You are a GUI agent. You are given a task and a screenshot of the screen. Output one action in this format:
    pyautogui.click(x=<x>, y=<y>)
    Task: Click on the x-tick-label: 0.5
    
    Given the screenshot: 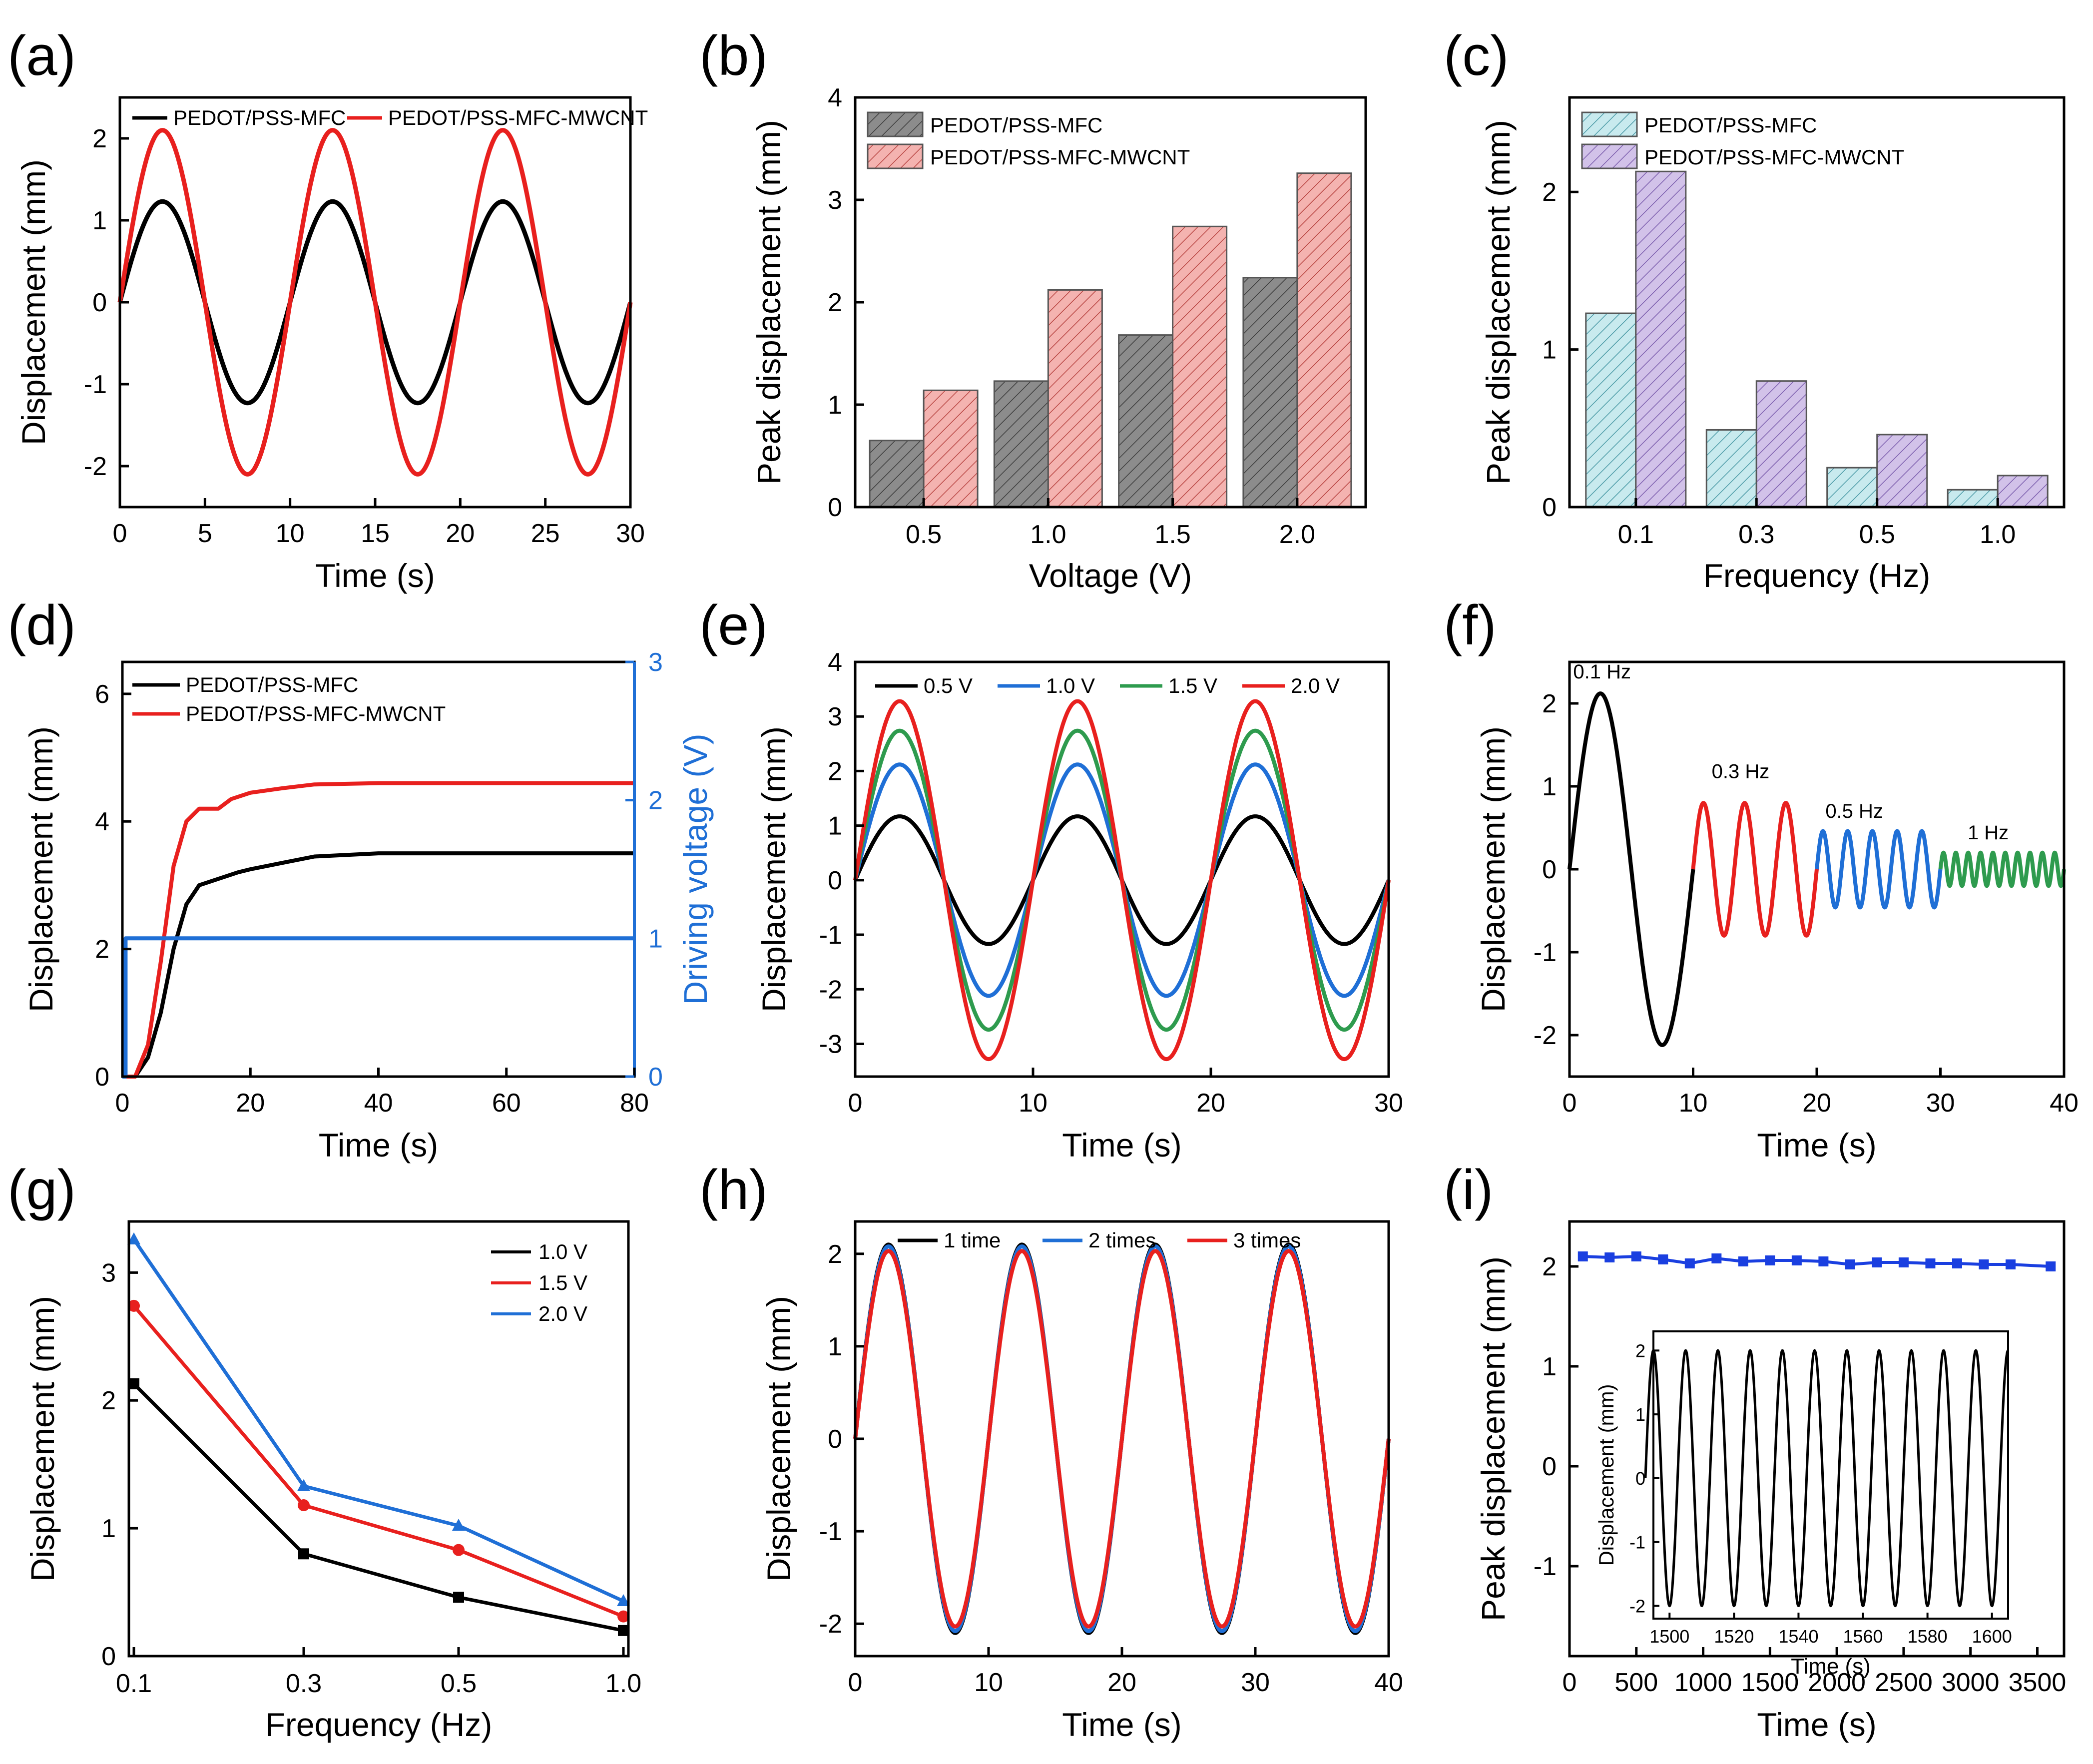 What is the action you would take?
    pyautogui.click(x=459, y=1683)
    